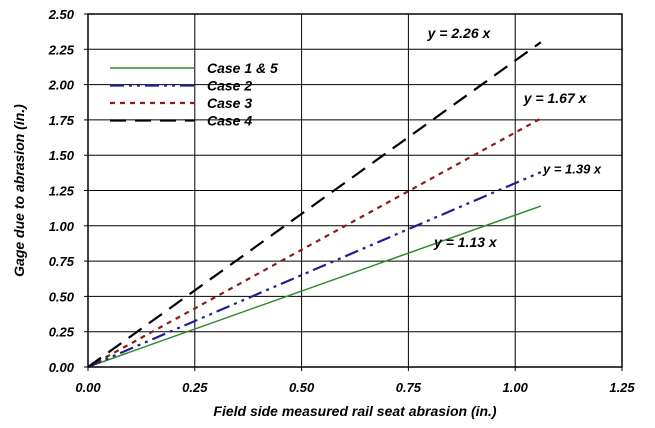  Describe the element at coordinates (62, 332) in the screenshot. I see `y-tick-label: 0.25` at that location.